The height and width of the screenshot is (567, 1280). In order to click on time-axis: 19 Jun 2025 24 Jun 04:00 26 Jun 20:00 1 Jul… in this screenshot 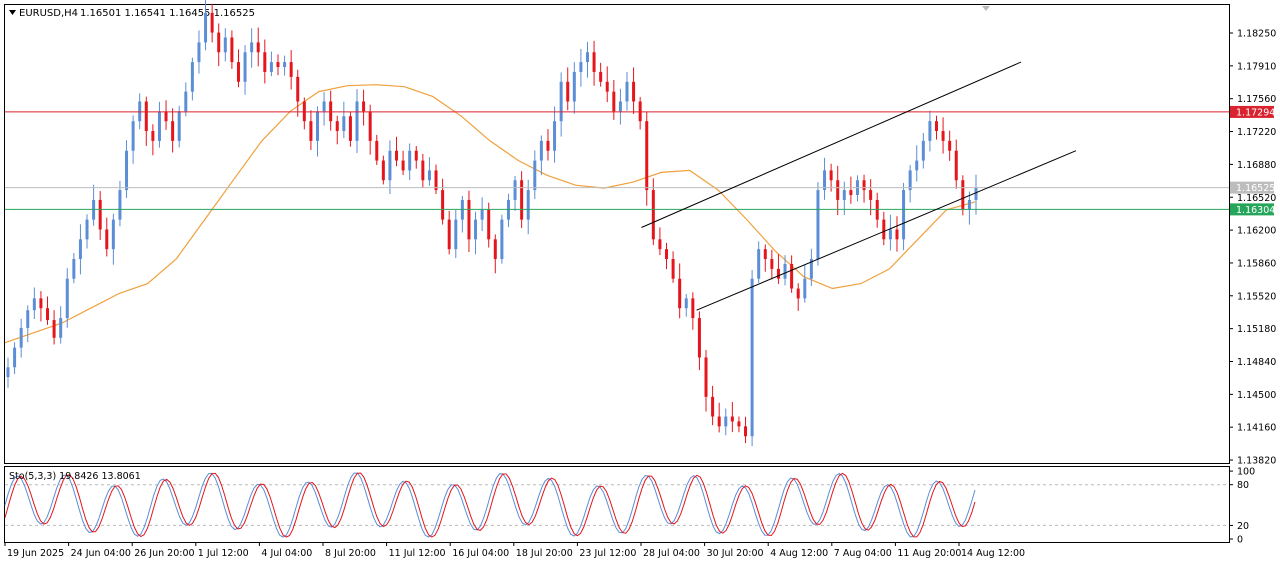, I will do `click(514, 550)`.